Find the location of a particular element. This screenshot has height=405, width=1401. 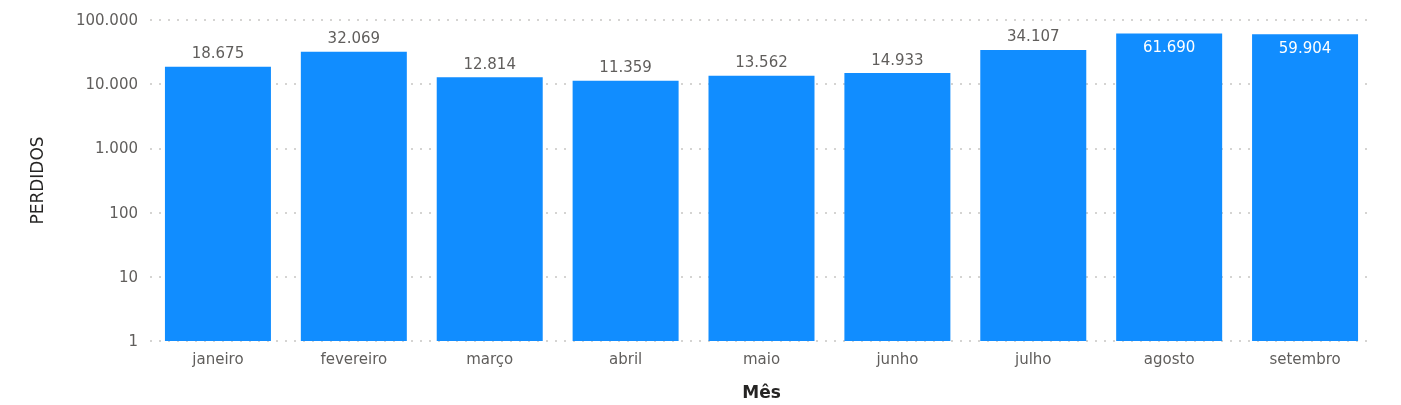

y-tick-label: 1.000 is located at coordinates (116, 148).